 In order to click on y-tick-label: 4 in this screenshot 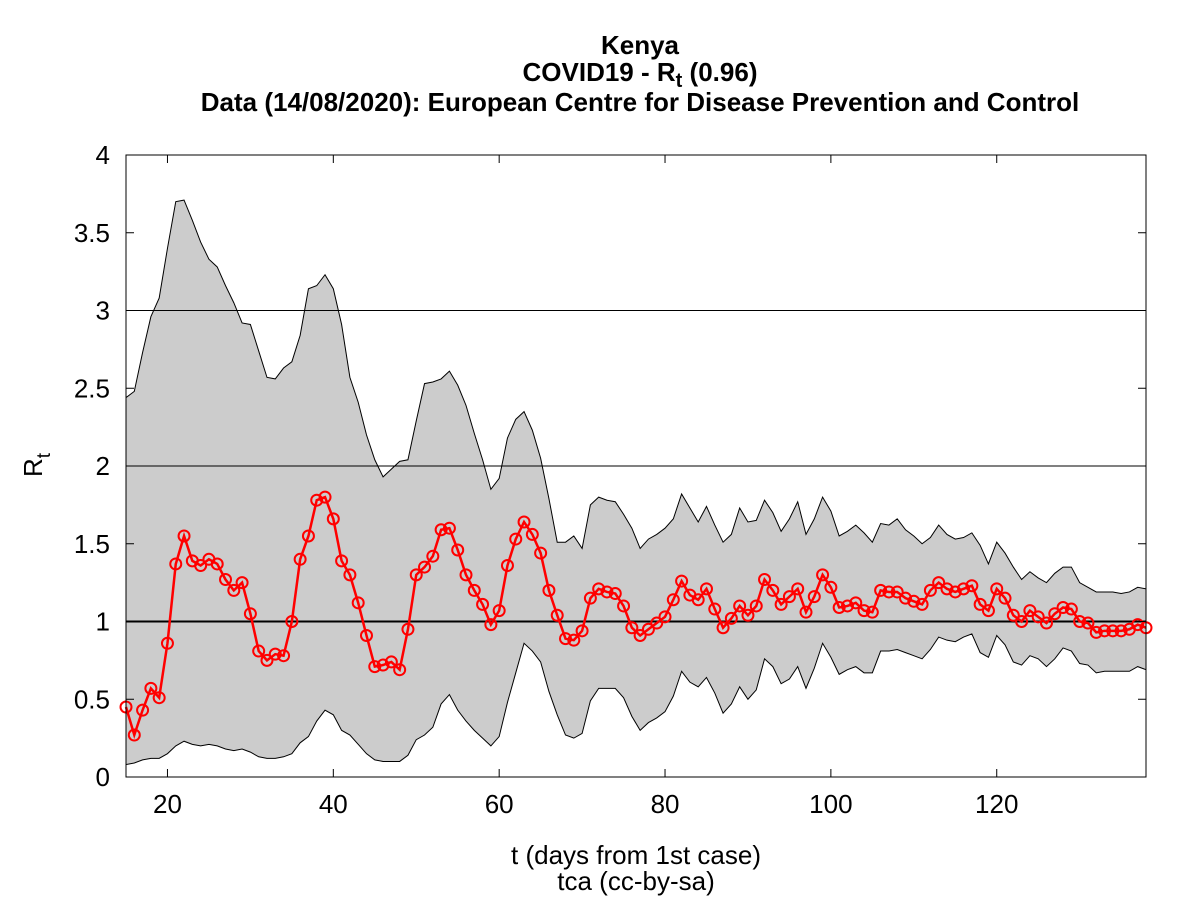, I will do `click(103, 155)`.